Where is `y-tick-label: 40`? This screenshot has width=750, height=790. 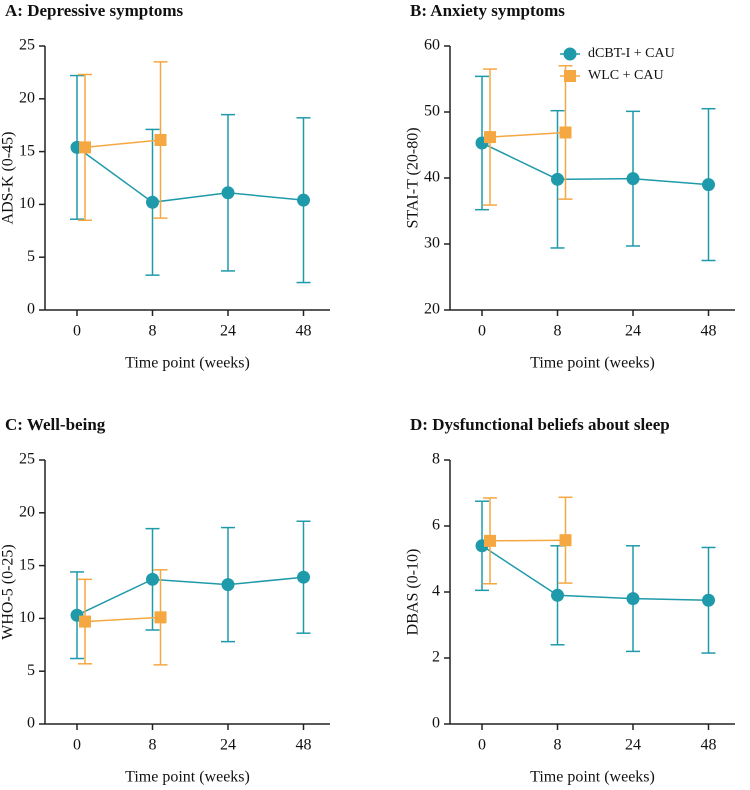
y-tick-label: 40 is located at coordinates (432, 177).